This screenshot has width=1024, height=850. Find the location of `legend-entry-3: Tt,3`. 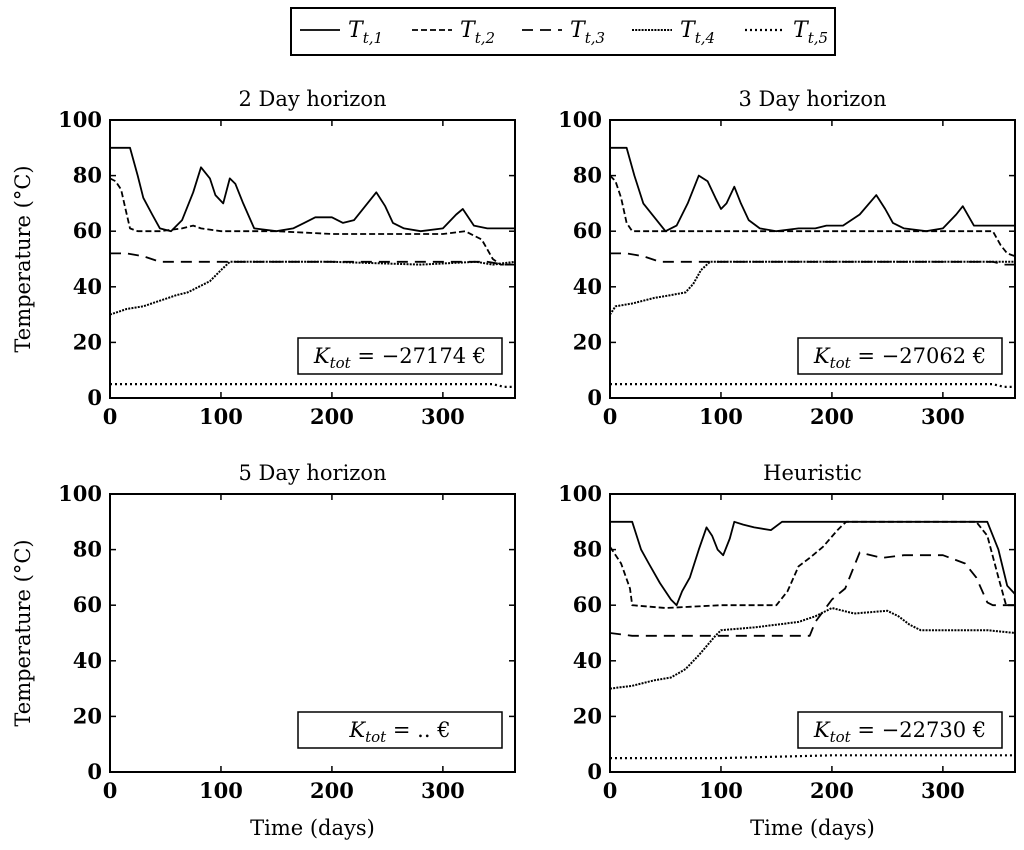

legend-entry-3: Tt,3 is located at coordinates (563, 32).